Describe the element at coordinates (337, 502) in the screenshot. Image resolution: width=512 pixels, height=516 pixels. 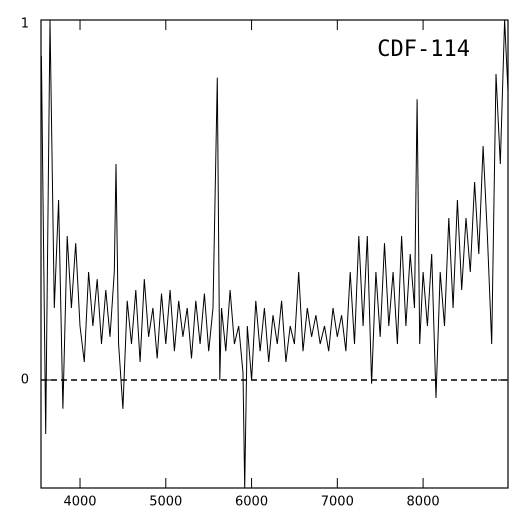
I see `x-tick-label: 7000` at that location.